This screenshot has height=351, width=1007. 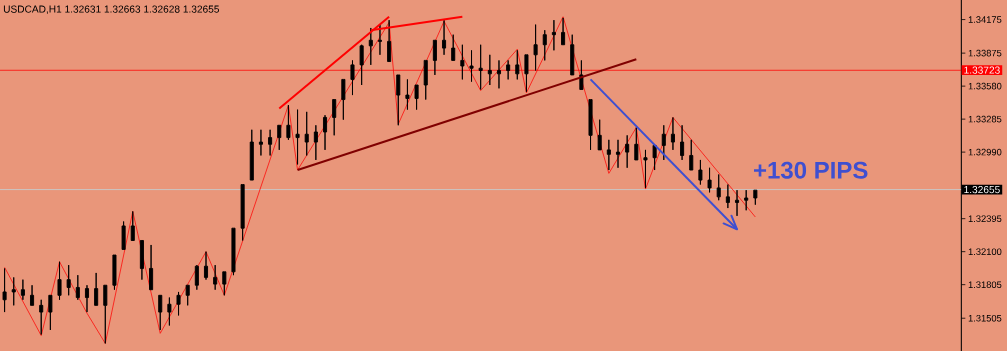 I want to click on y-tick-label: 1.33875, so click(x=985, y=53).